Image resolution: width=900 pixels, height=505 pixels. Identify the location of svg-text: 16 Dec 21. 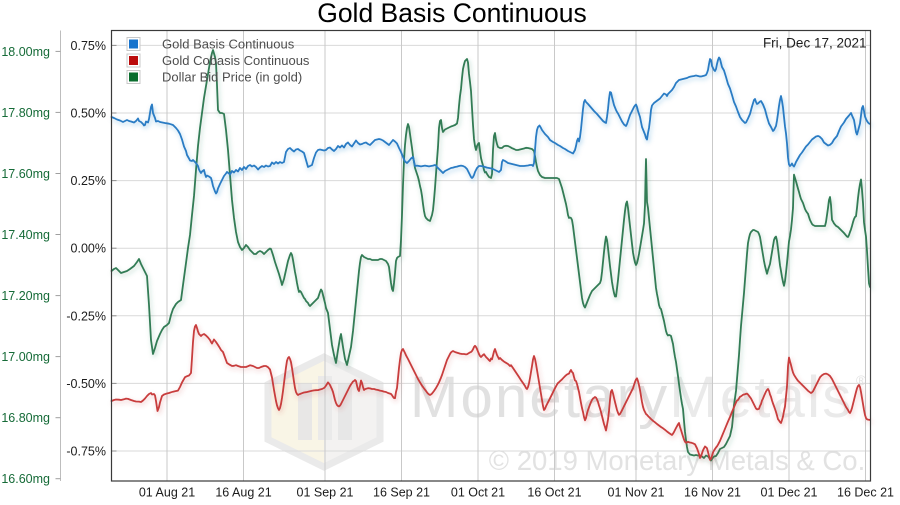
(865, 493).